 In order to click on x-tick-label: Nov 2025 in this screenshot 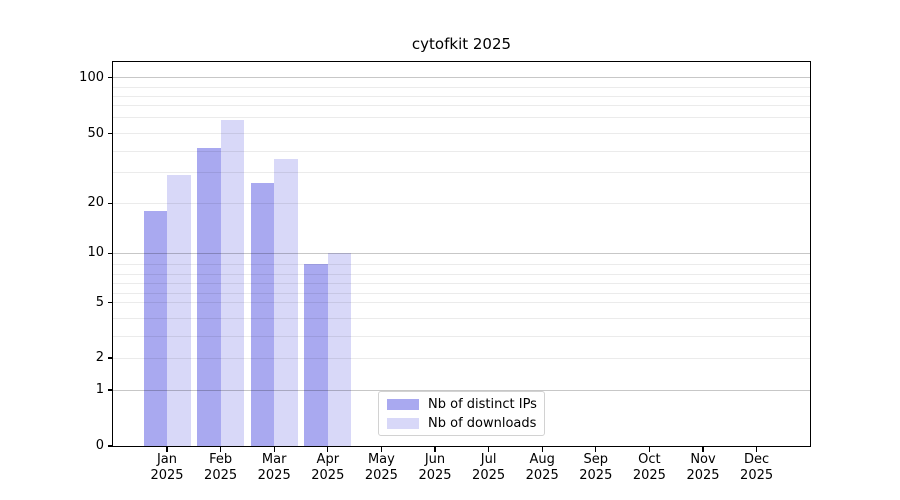, I will do `click(703, 467)`.